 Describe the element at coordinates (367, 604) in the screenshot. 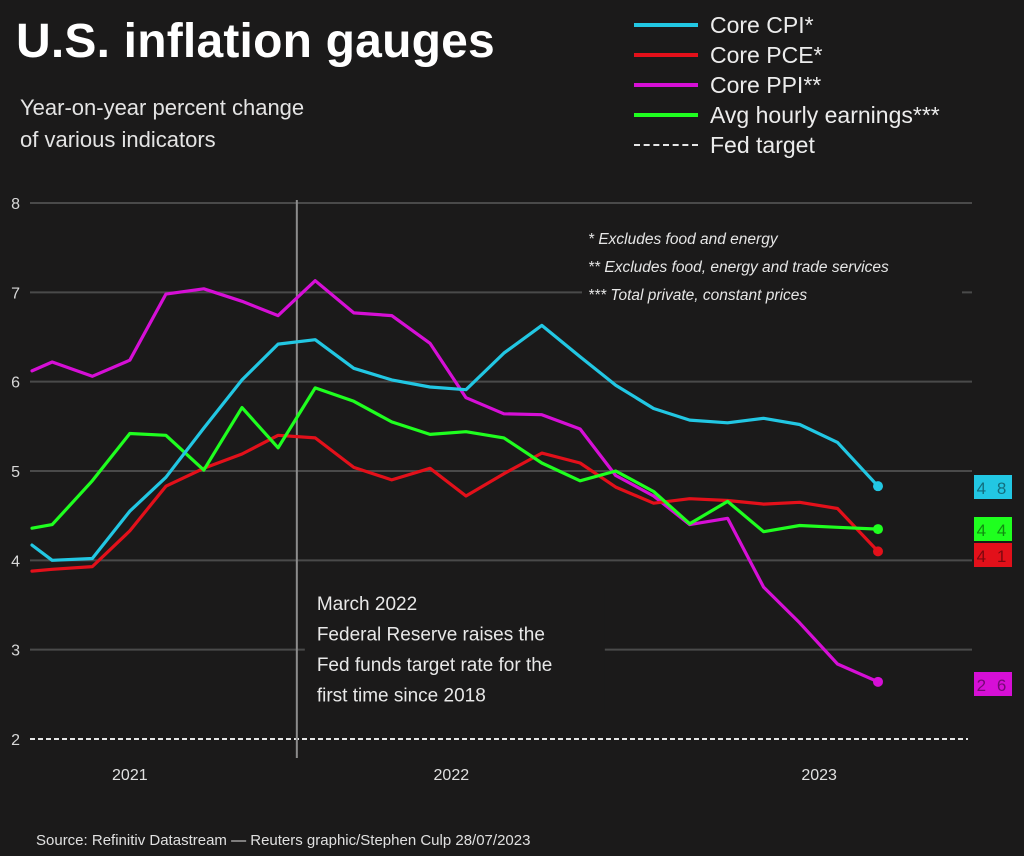

I see `annotation-text-line-1: March 2022` at that location.